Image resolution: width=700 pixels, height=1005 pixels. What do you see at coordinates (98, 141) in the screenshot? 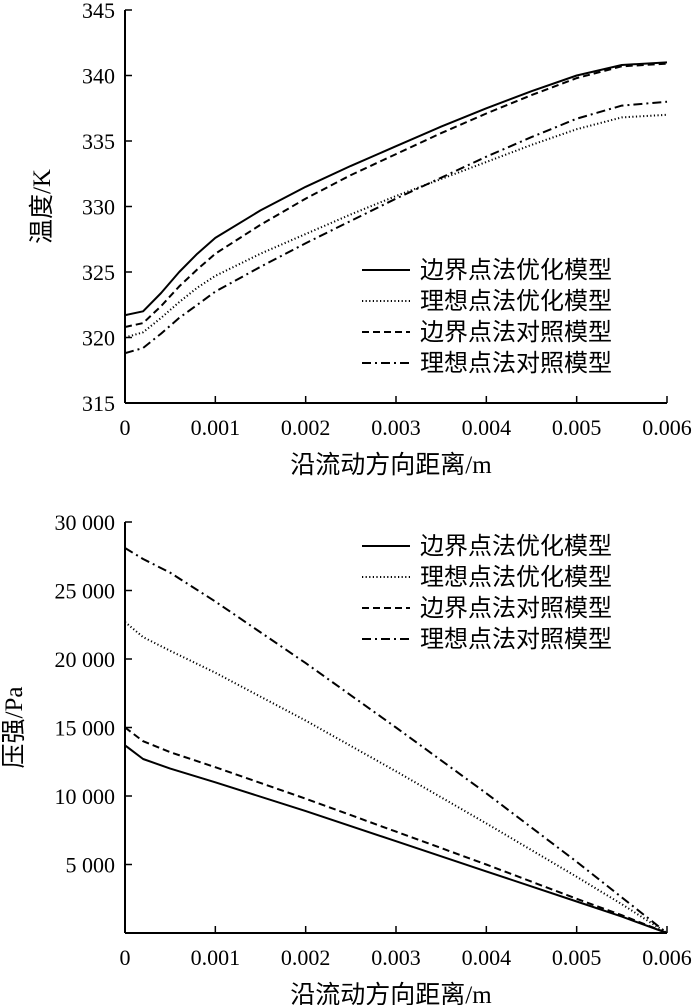
I see `y-tick-label: 335` at bounding box center [98, 141].